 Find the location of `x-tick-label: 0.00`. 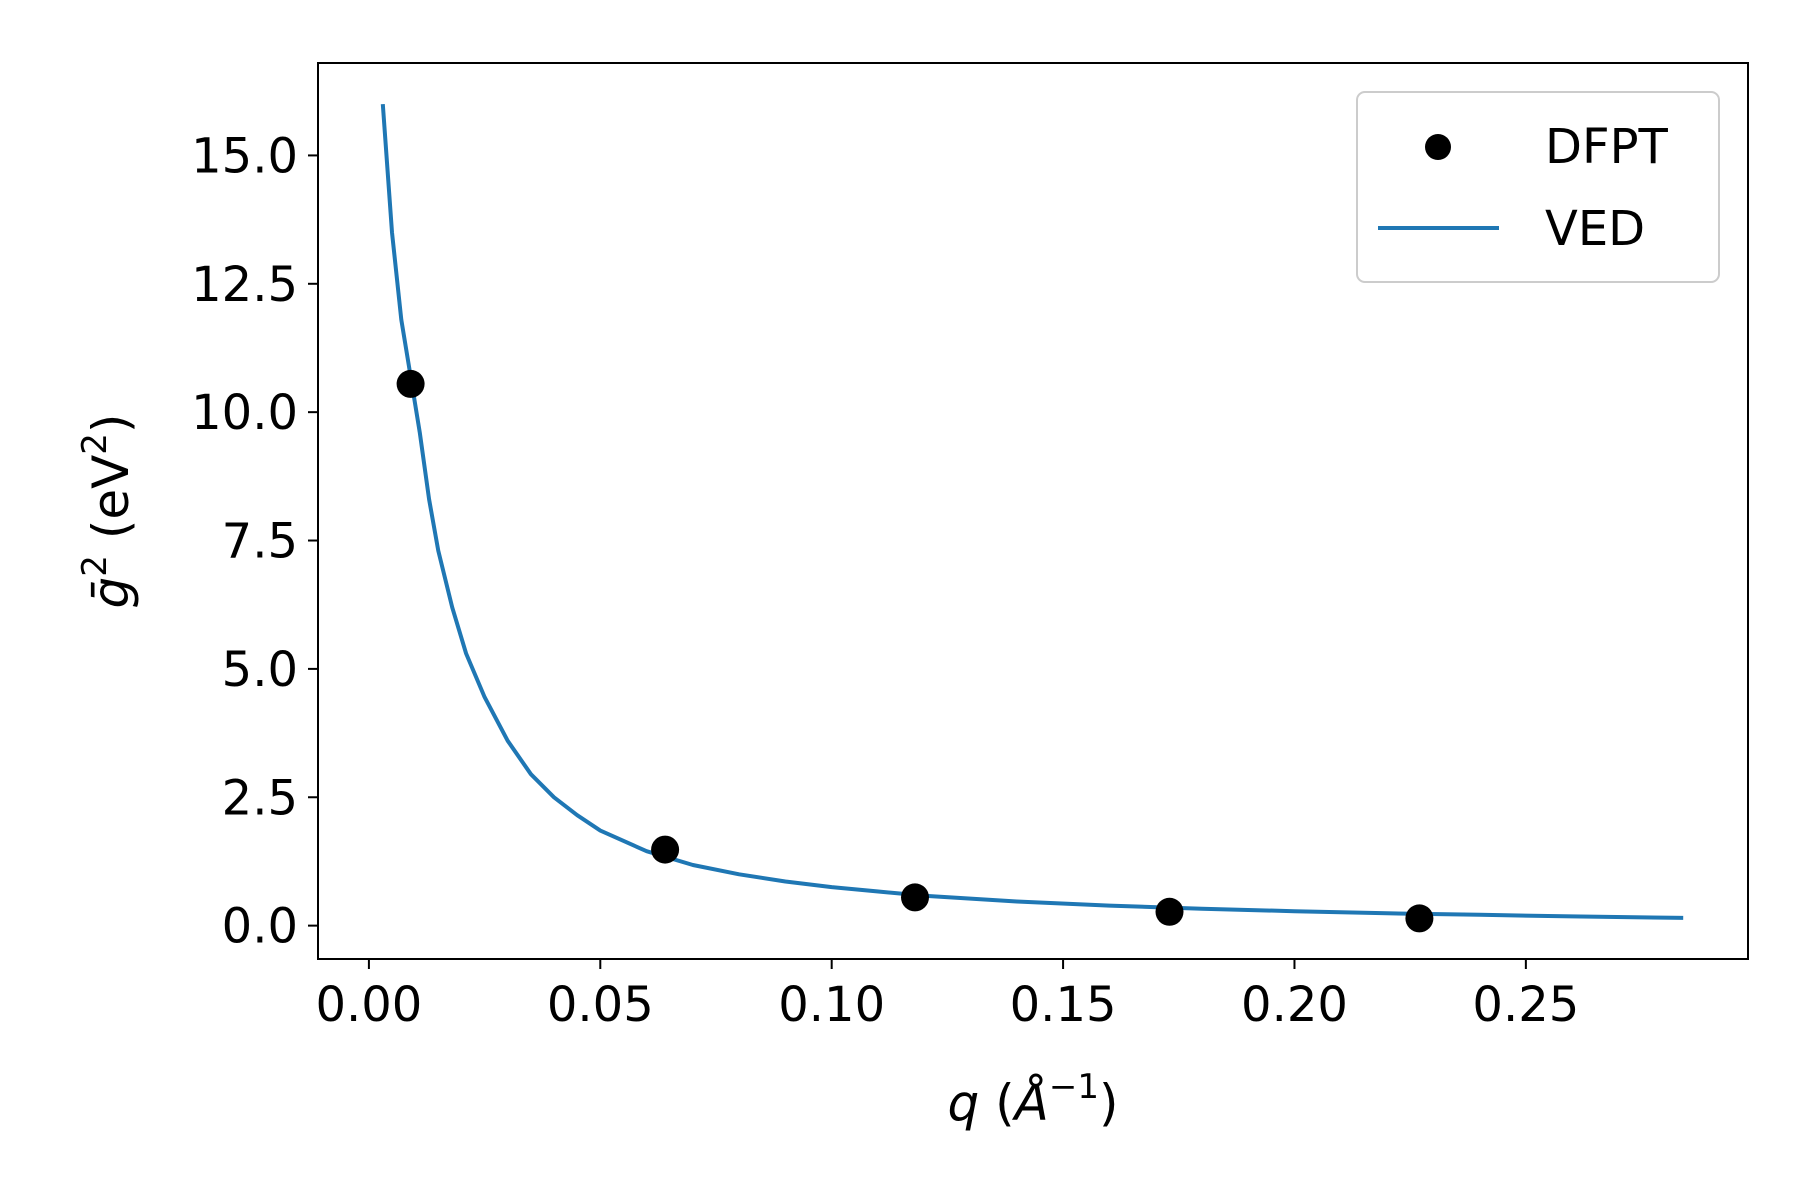

x-tick-label: 0.00 is located at coordinates (368, 1005).